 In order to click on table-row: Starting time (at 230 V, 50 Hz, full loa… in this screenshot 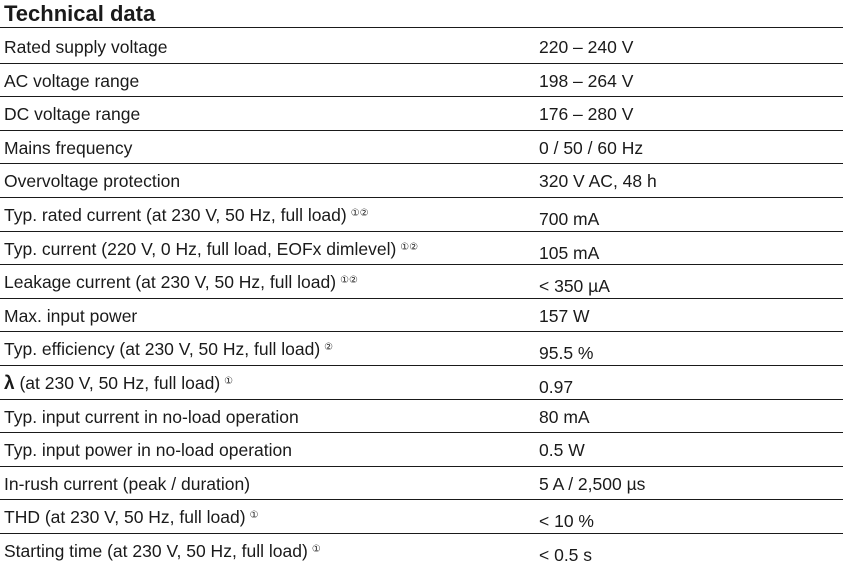, I will do `click(421, 551)`.